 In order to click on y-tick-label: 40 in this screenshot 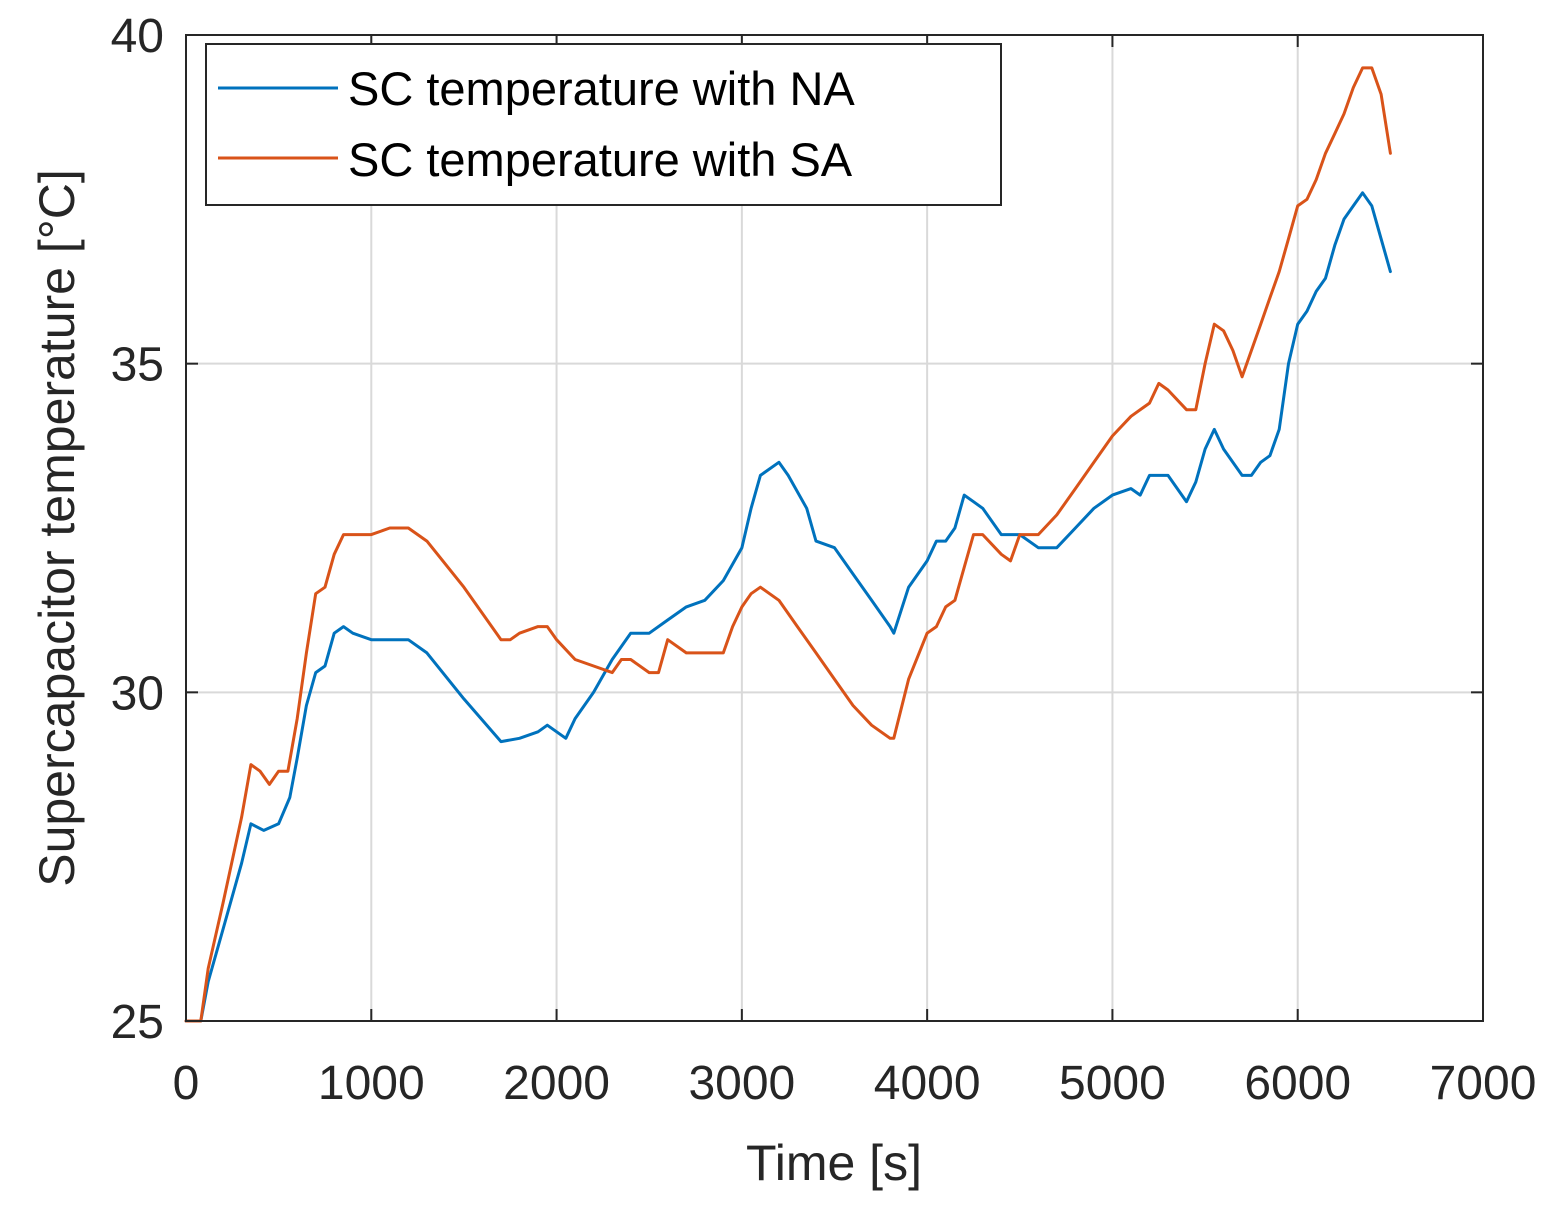, I will do `click(137, 36)`.